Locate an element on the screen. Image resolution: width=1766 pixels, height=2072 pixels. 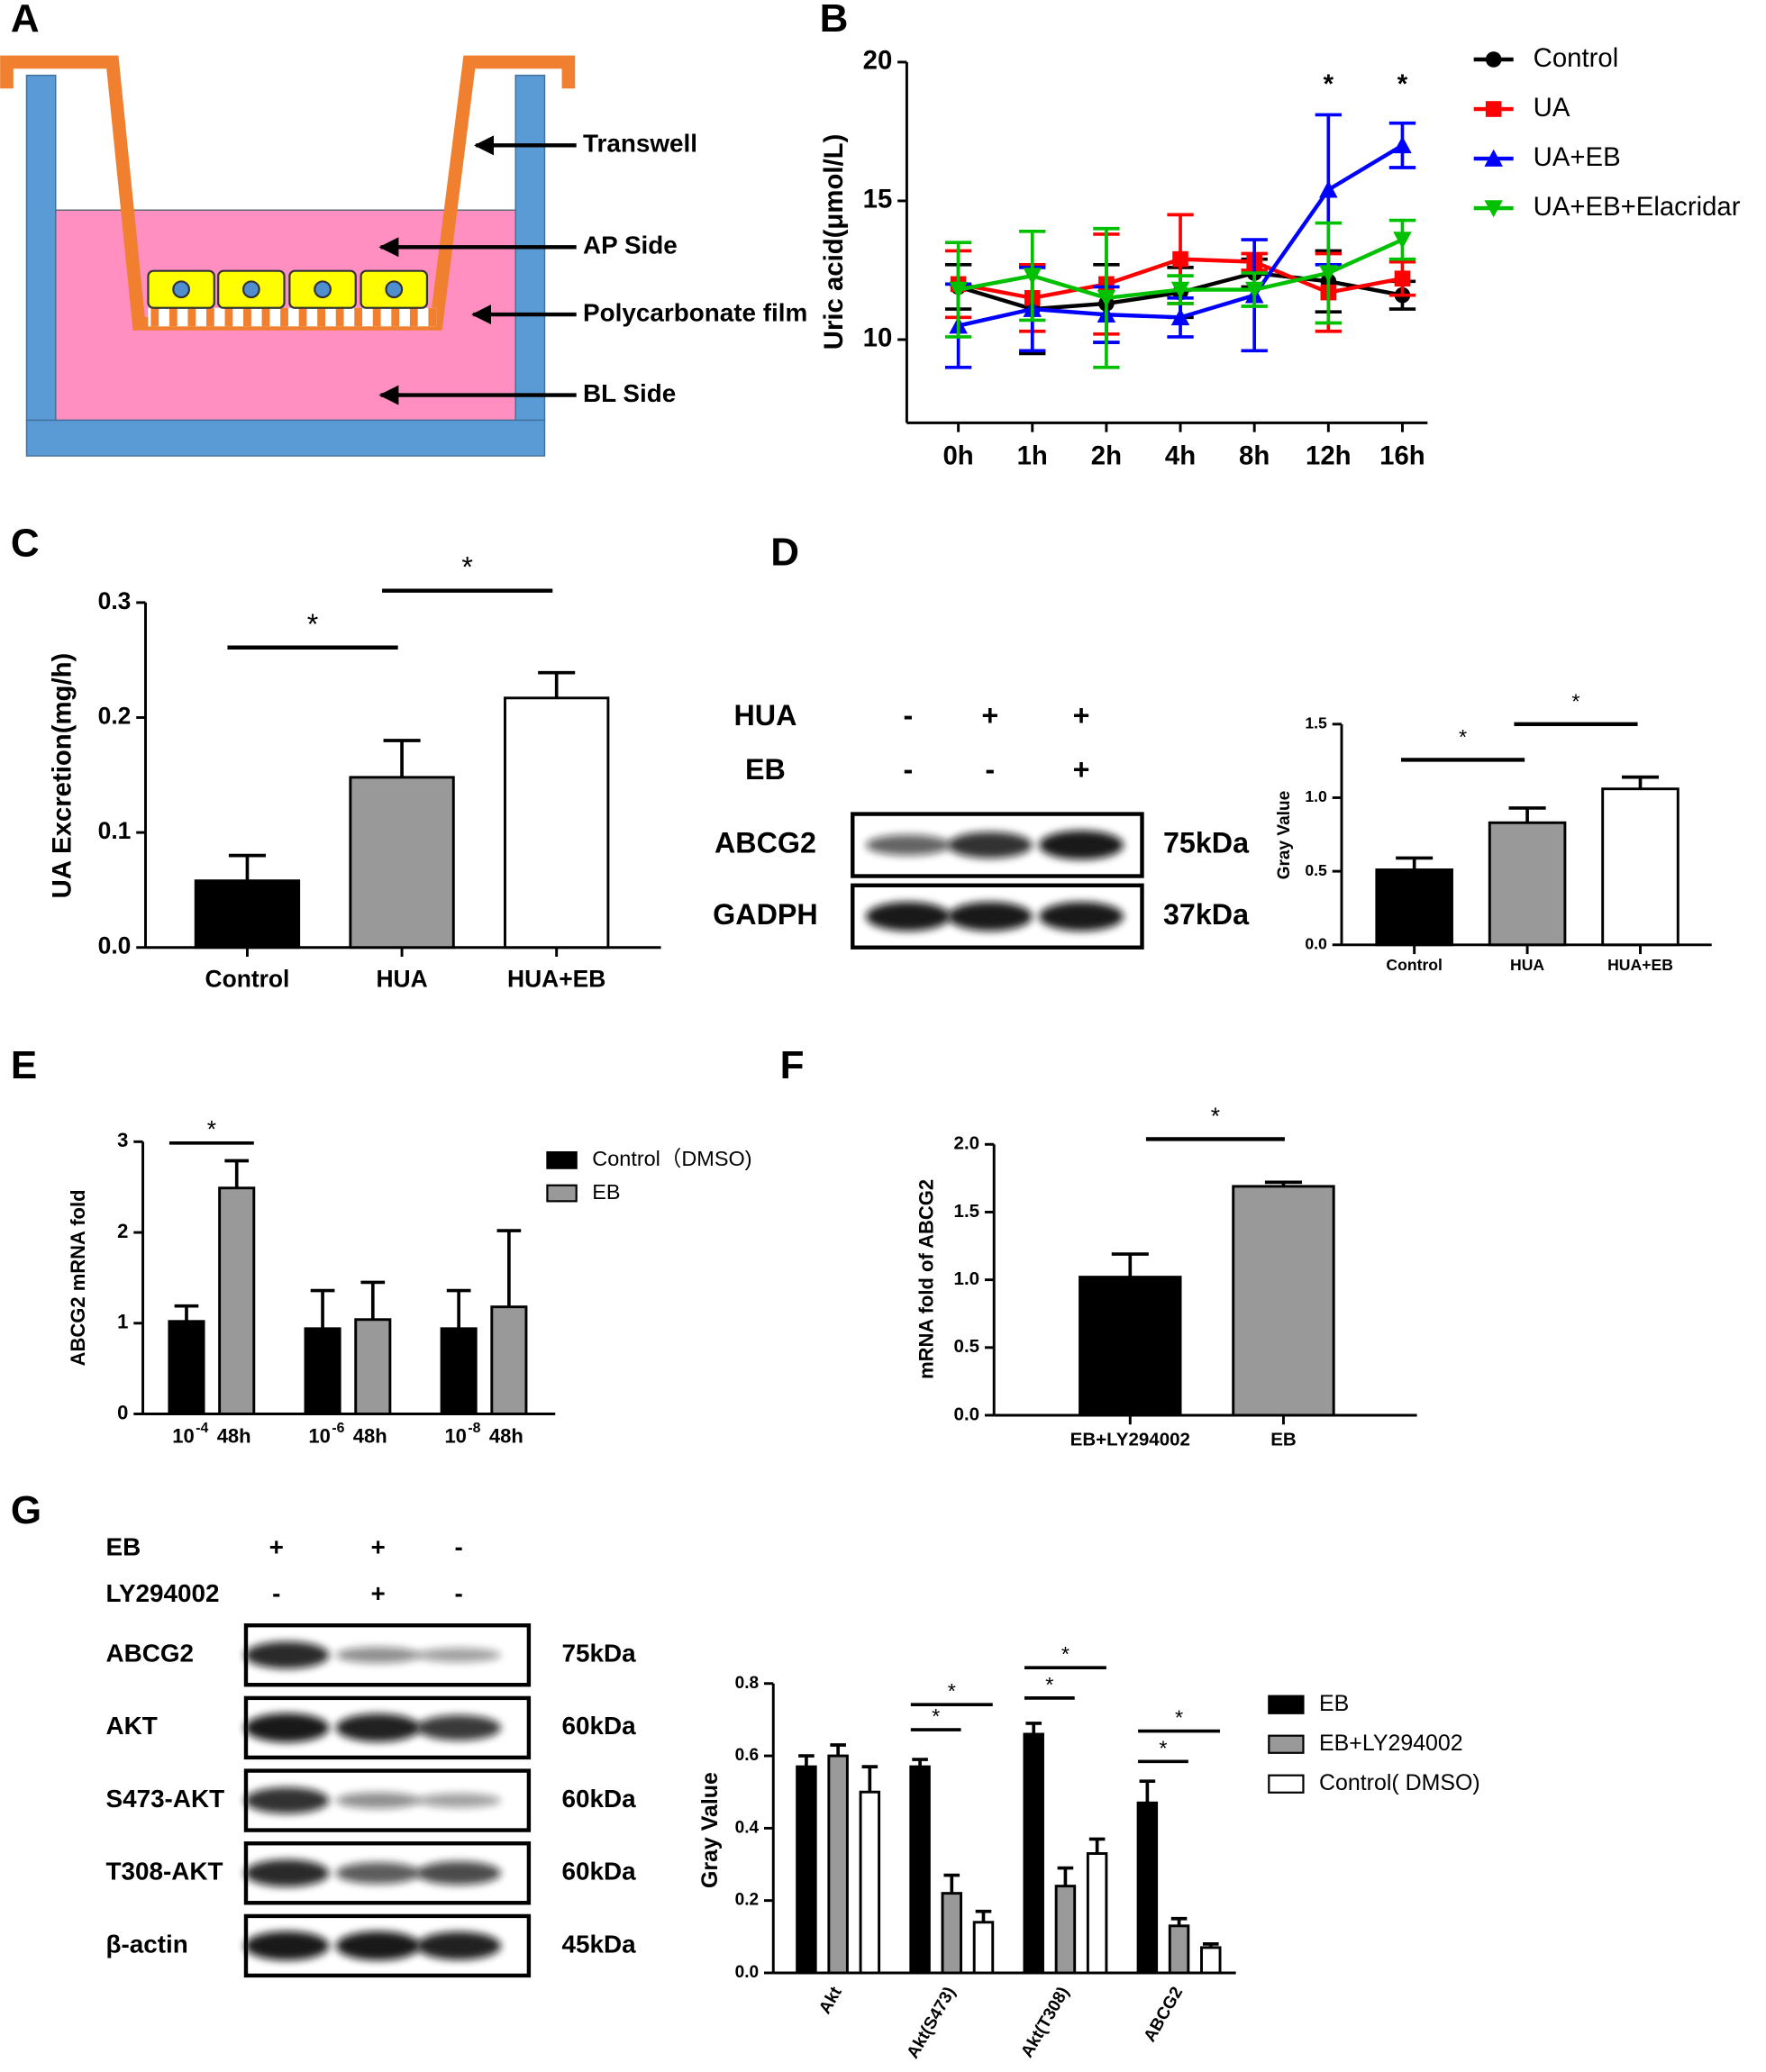
panel-label: E is located at coordinates (24, 1065).